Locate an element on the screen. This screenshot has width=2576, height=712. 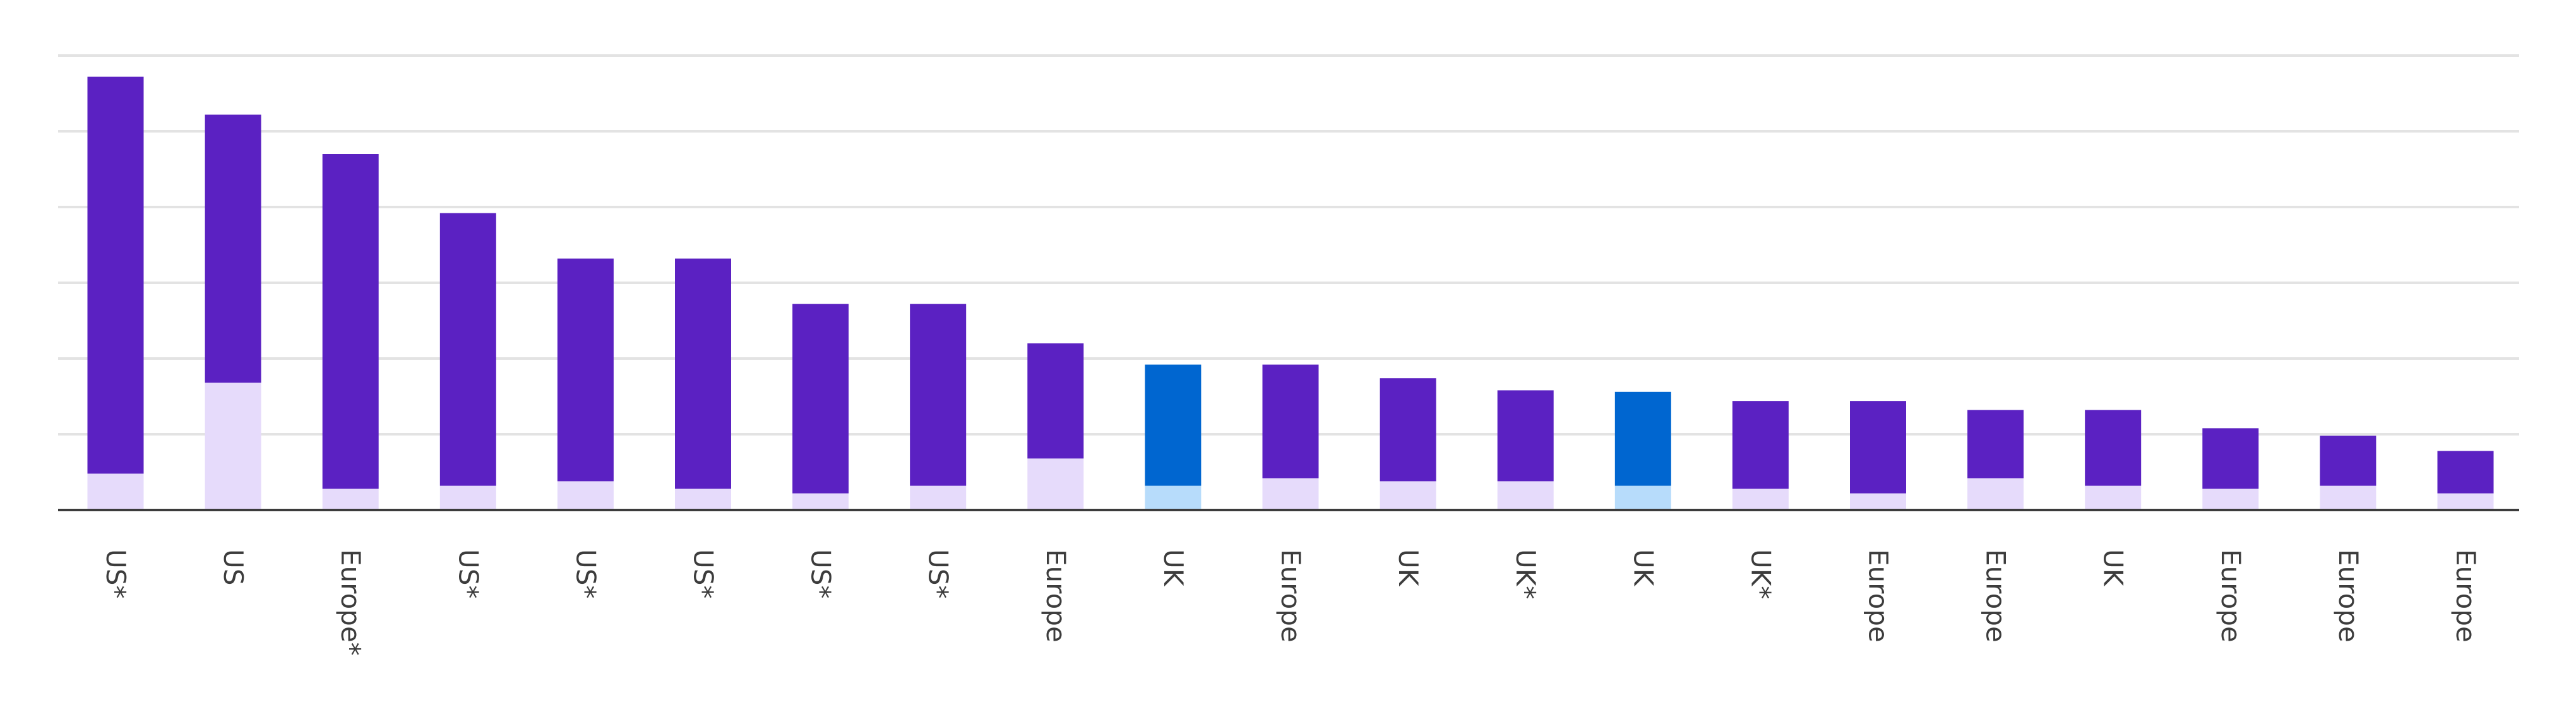
x-tick-label-21: Europe is located at coordinates (2465, 596).